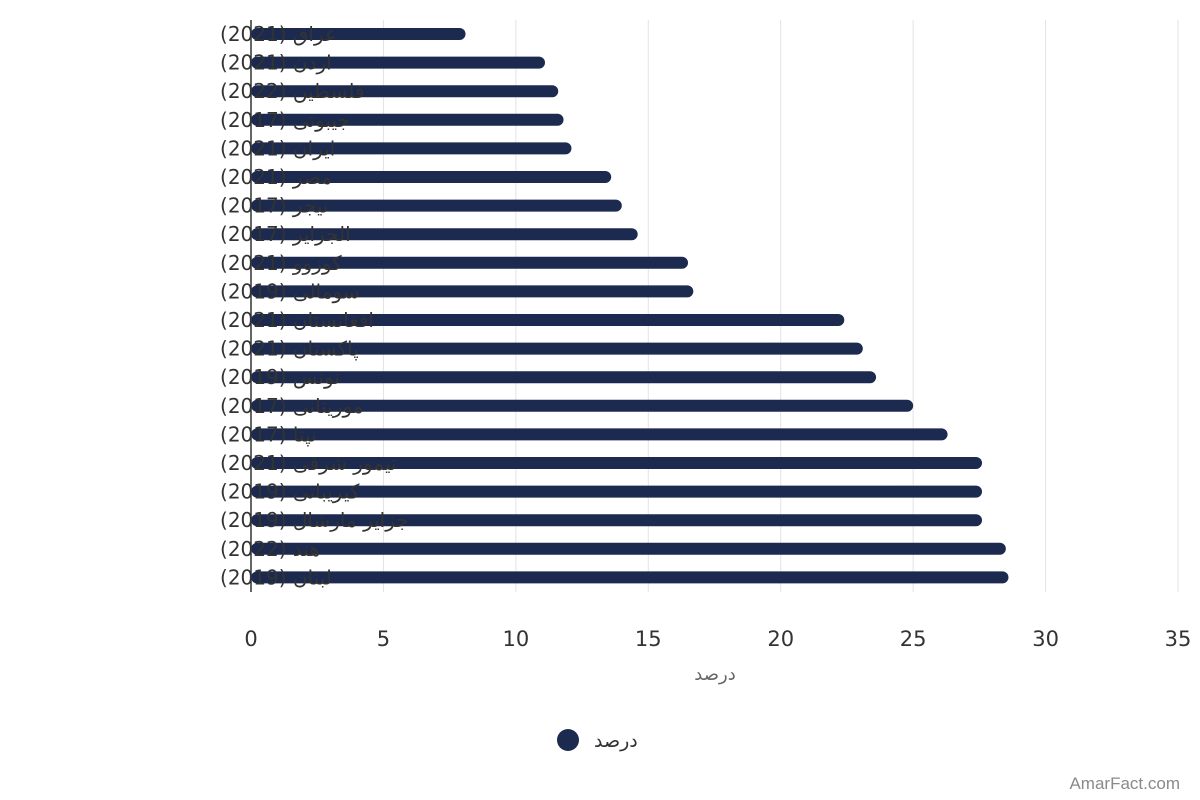 The width and height of the screenshot is (1200, 800). What do you see at coordinates (290, 291) in the screenshot?
I see `category-label: سومالی (2019)` at bounding box center [290, 291].